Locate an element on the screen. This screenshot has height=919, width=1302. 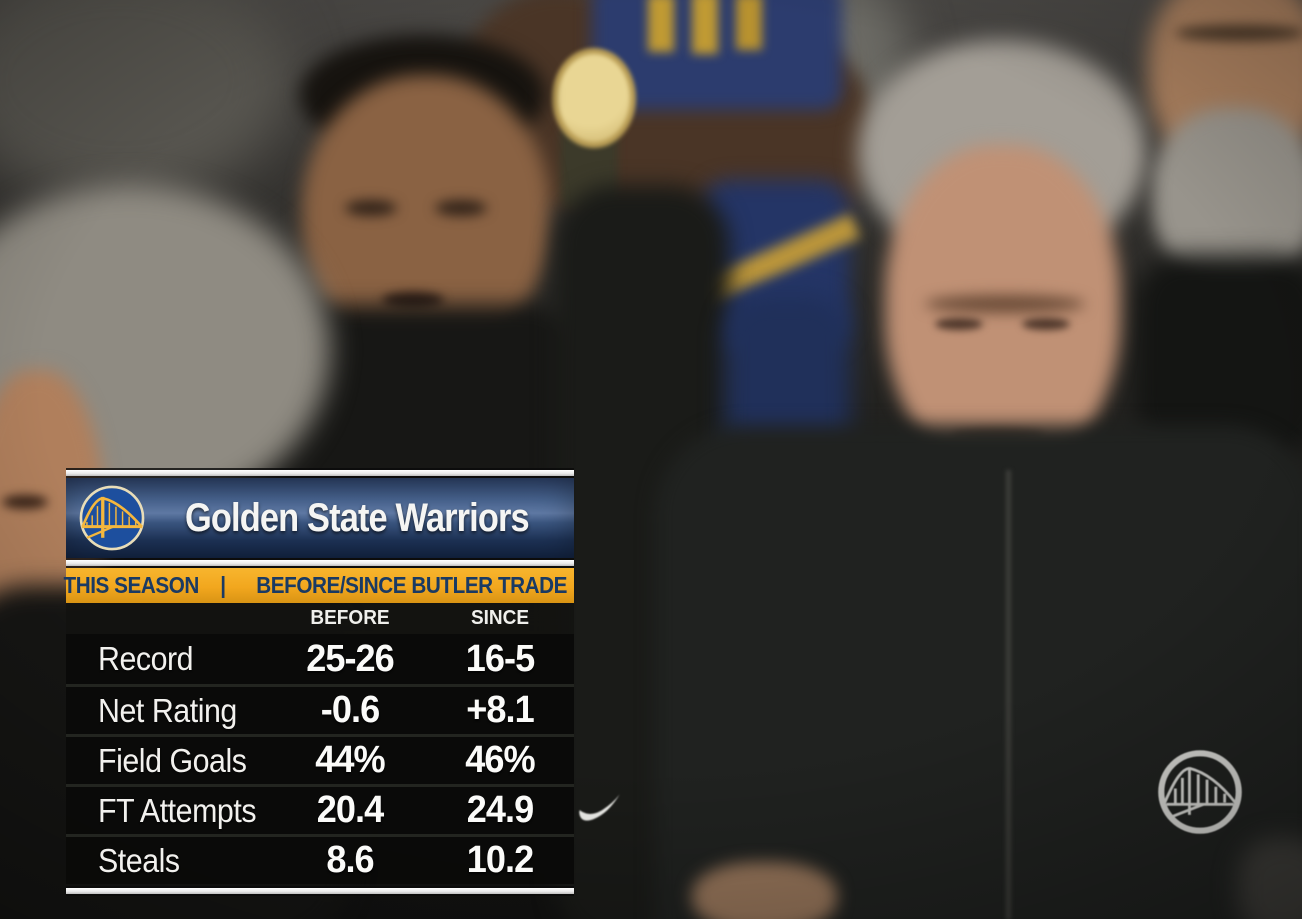
stat-label: Record is located at coordinates (146, 658).